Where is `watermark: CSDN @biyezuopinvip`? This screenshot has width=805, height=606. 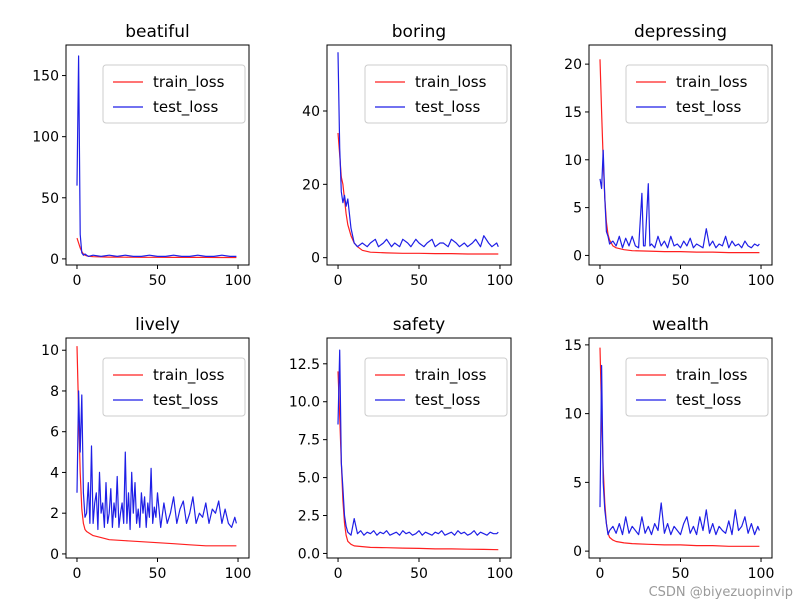 watermark: CSDN @biyezuopinvip is located at coordinates (720, 592).